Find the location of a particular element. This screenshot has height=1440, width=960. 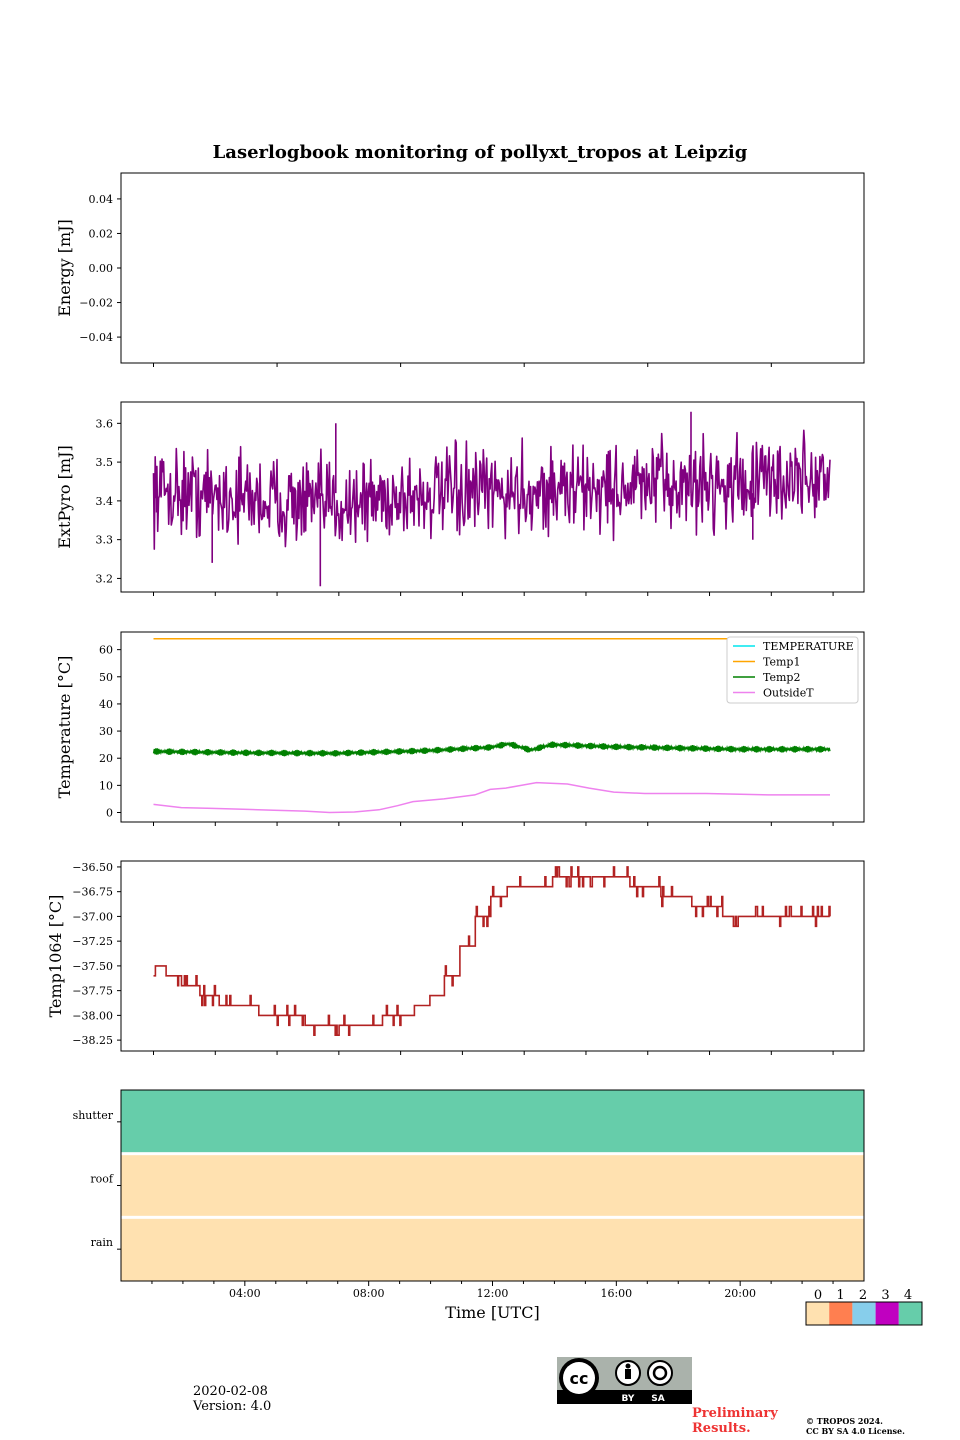

y-tick-label-temperature: 50 is located at coordinates (106, 677).